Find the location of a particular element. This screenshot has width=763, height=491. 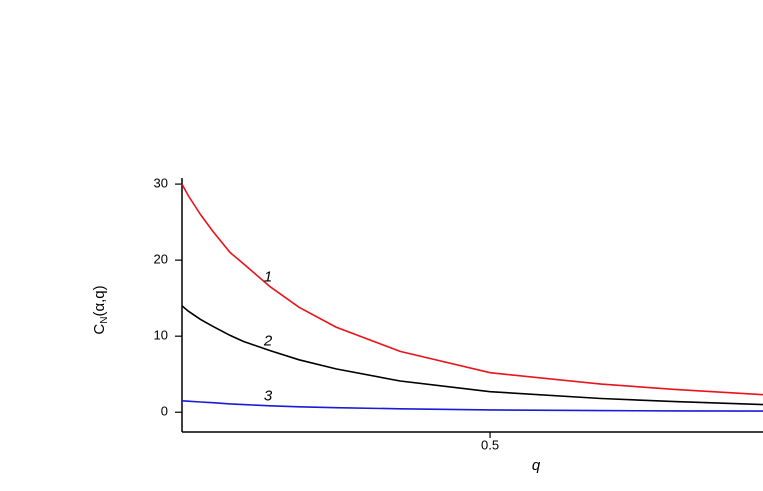

y-tick-label: 30 is located at coordinates (161, 183).